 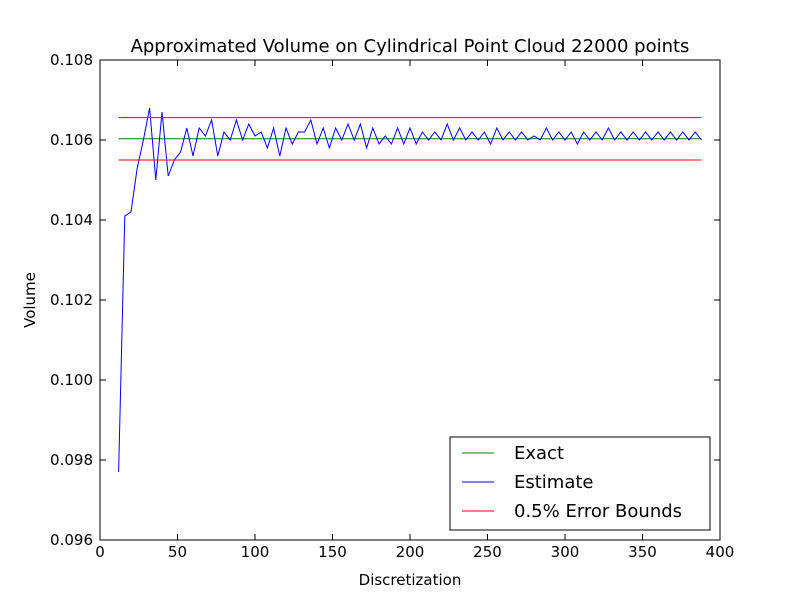 I want to click on x-tick-label: 50, so click(x=177, y=552).